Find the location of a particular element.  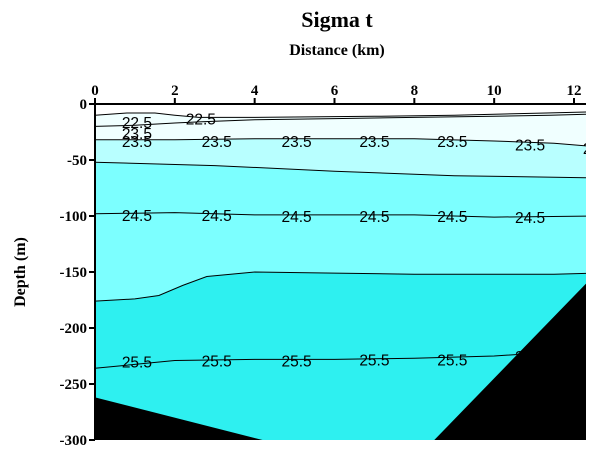

x-tick-label: 8 is located at coordinates (415, 91).